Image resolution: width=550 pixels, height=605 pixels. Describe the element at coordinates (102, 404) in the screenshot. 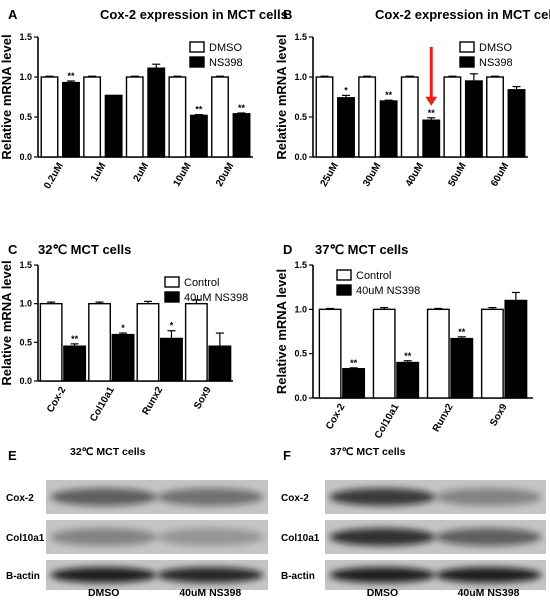

I see `x-tick-label: Col10a1` at that location.